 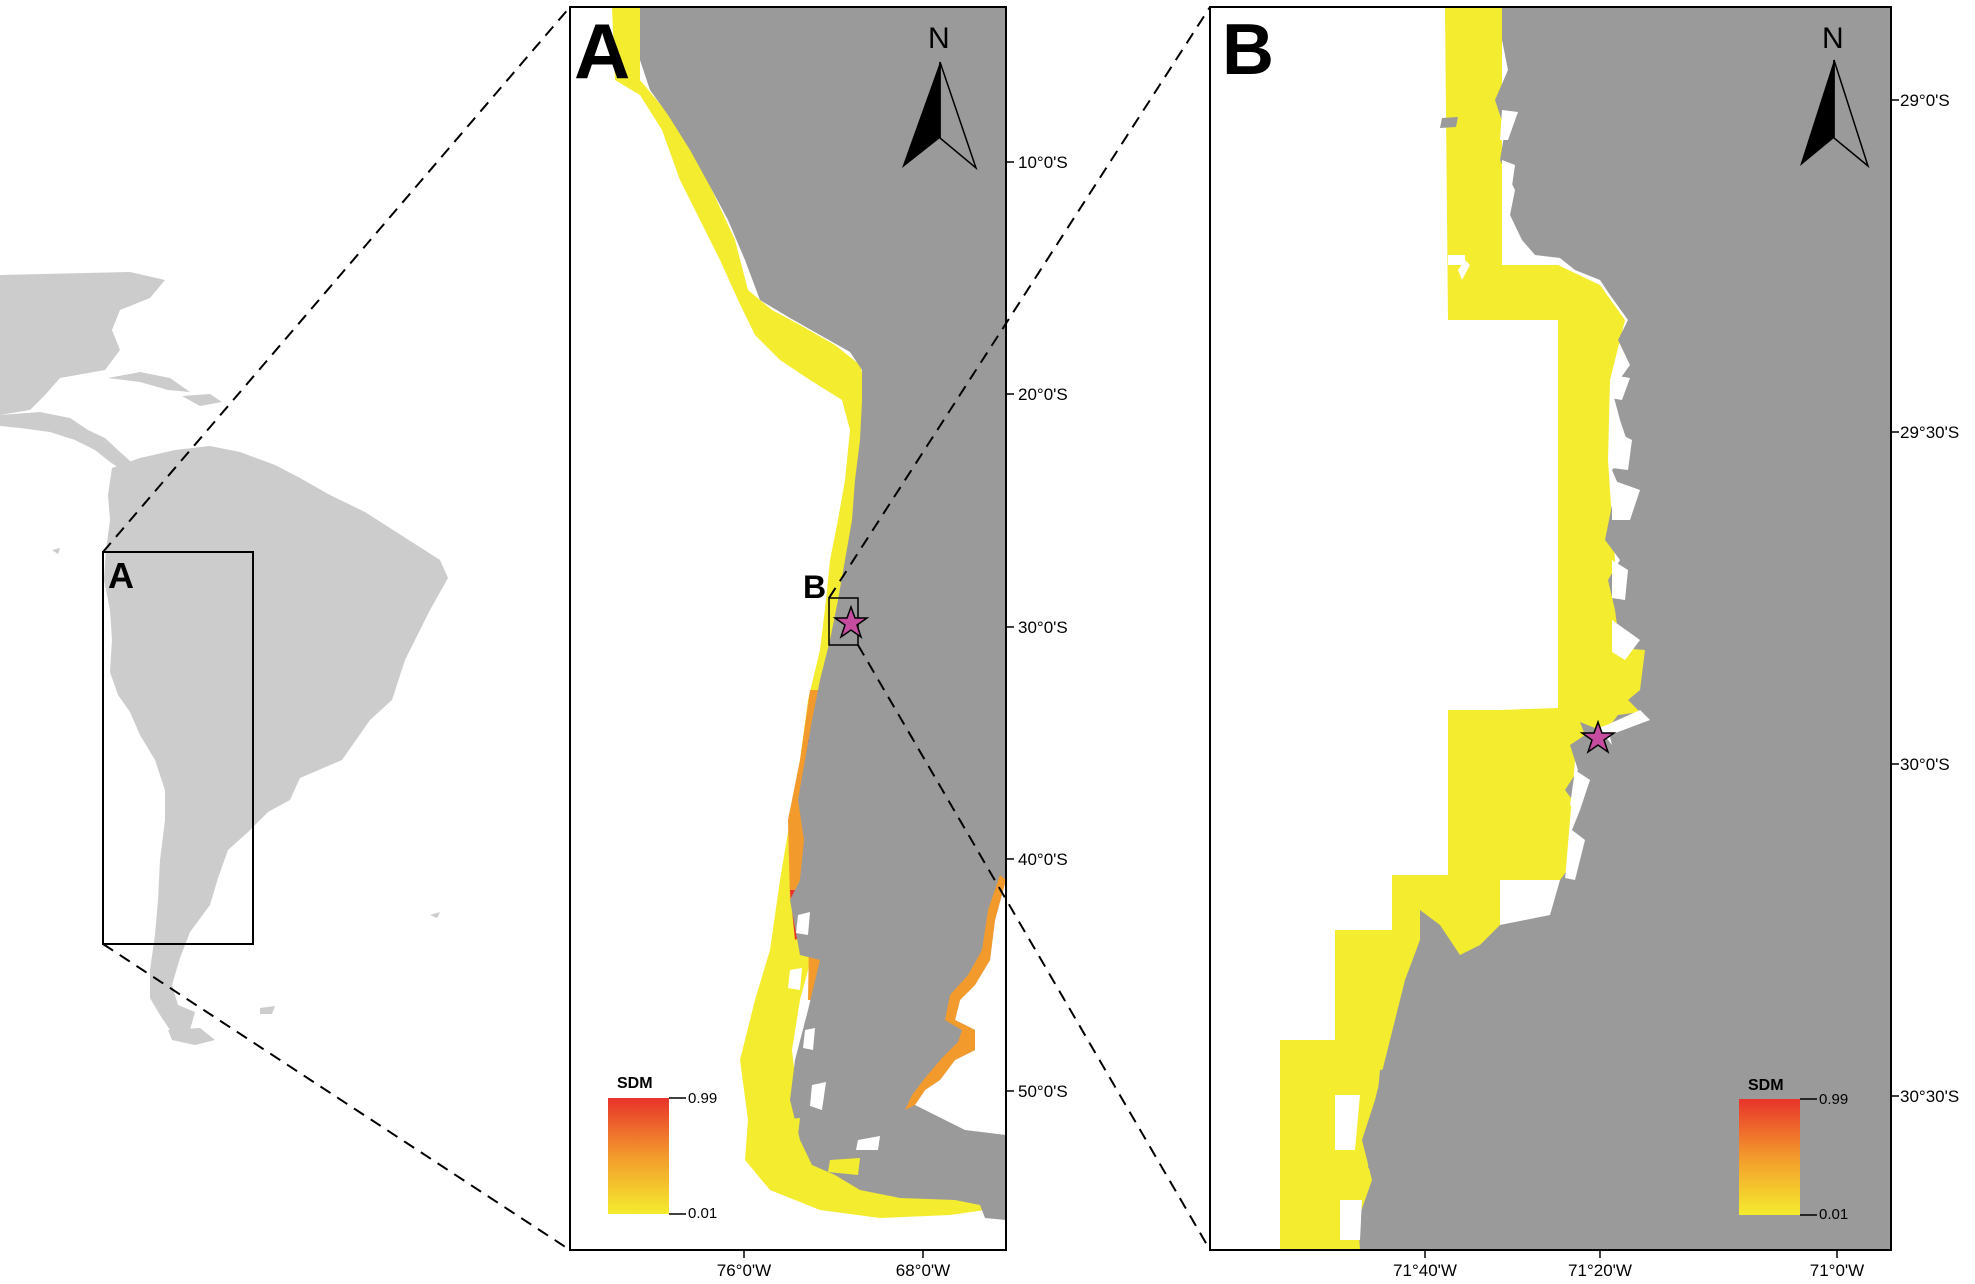 I want to click on legend-min-b: 0.01, so click(x=1833, y=1214).